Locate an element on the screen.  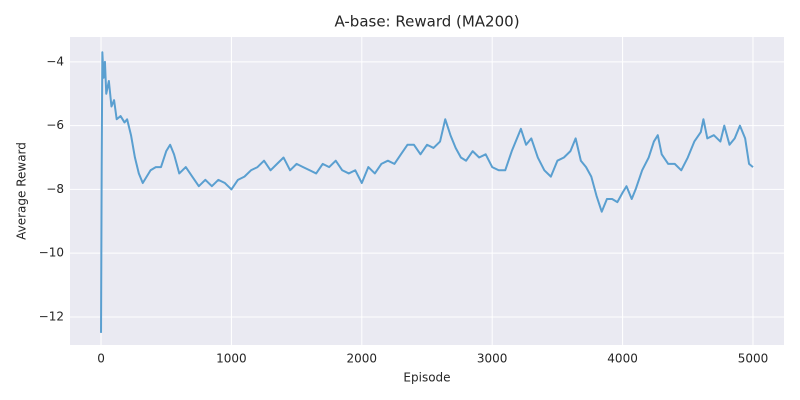
y-tick-label: −8 is located at coordinates (55, 189).